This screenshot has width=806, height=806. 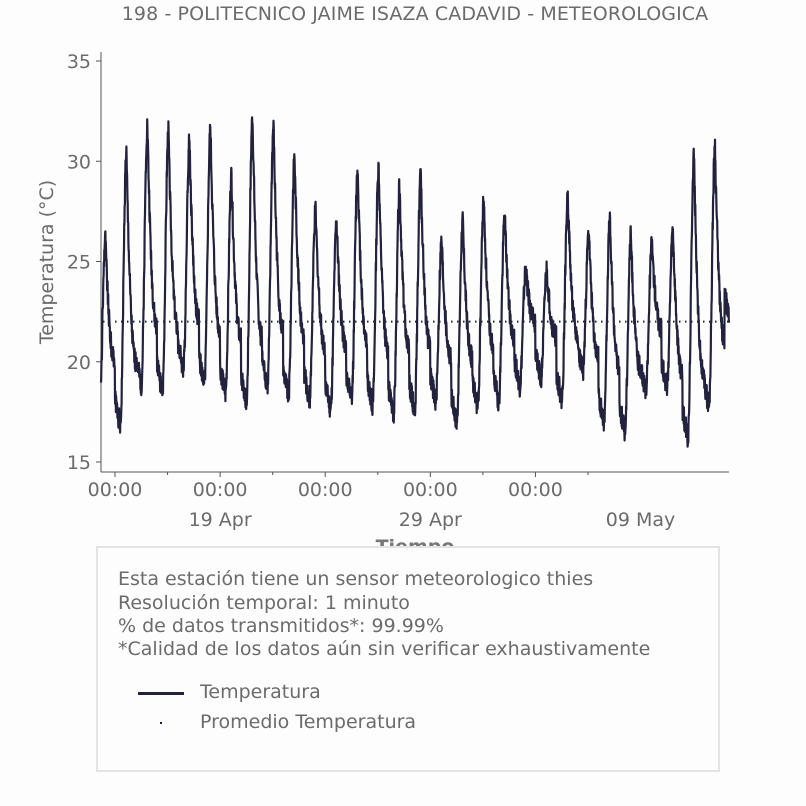 What do you see at coordinates (79, 463) in the screenshot?
I see `y-tick-label: 15` at bounding box center [79, 463].